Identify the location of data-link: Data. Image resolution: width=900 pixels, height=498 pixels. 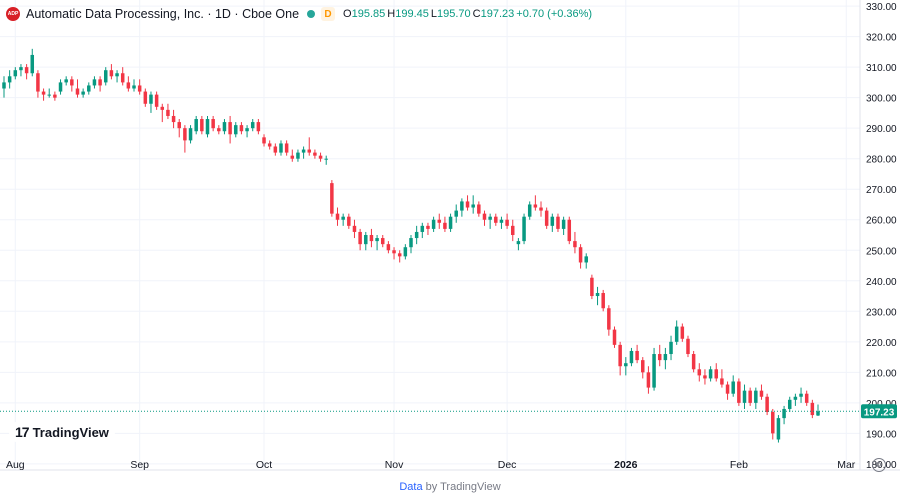
(411, 487).